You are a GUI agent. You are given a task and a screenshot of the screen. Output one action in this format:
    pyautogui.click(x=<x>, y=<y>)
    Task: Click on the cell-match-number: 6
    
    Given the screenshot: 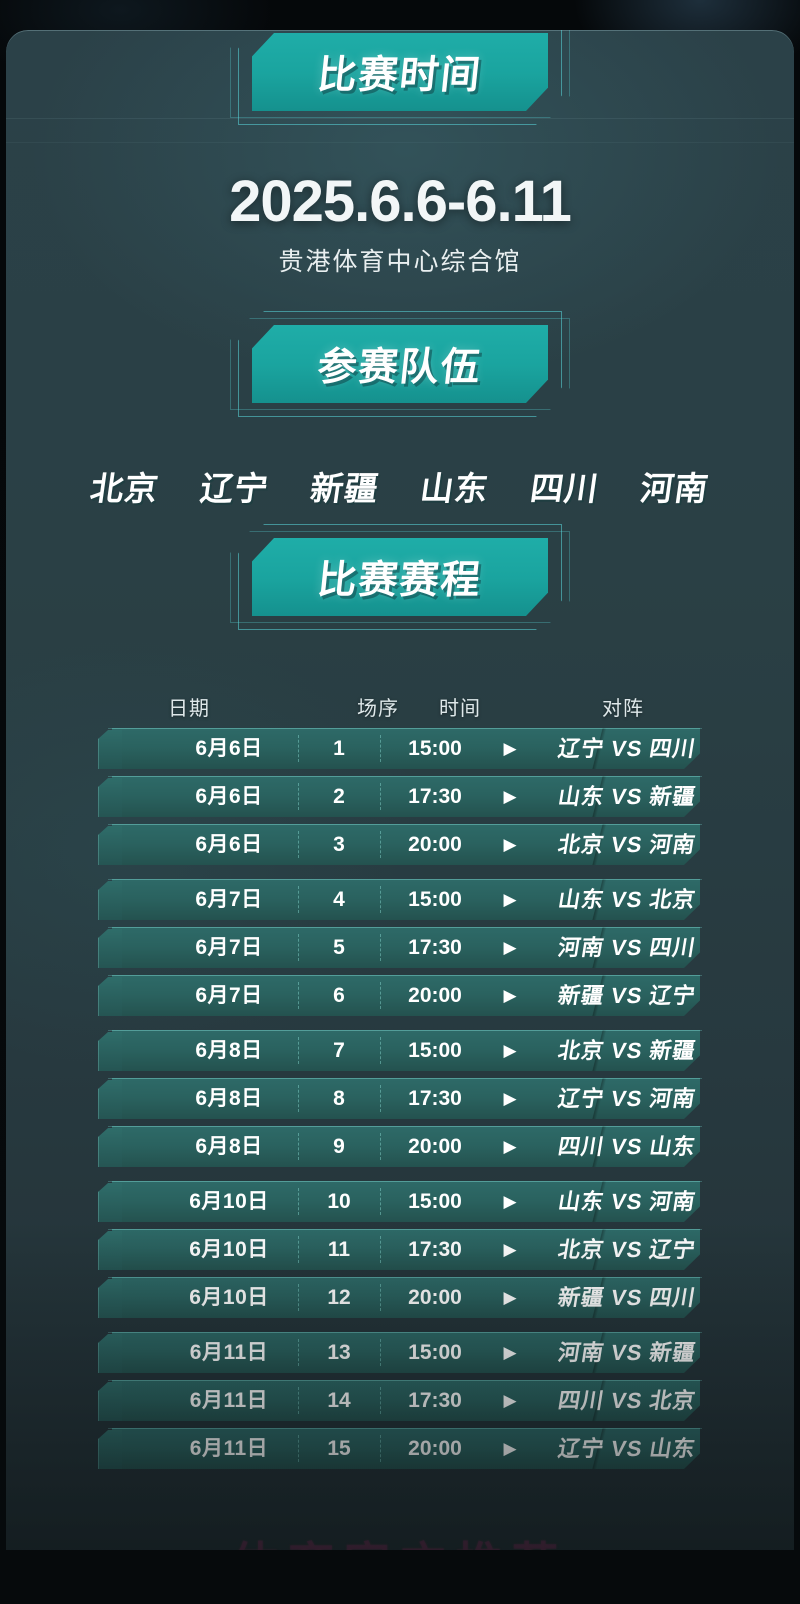 What is the action you would take?
    pyautogui.click(x=339, y=995)
    